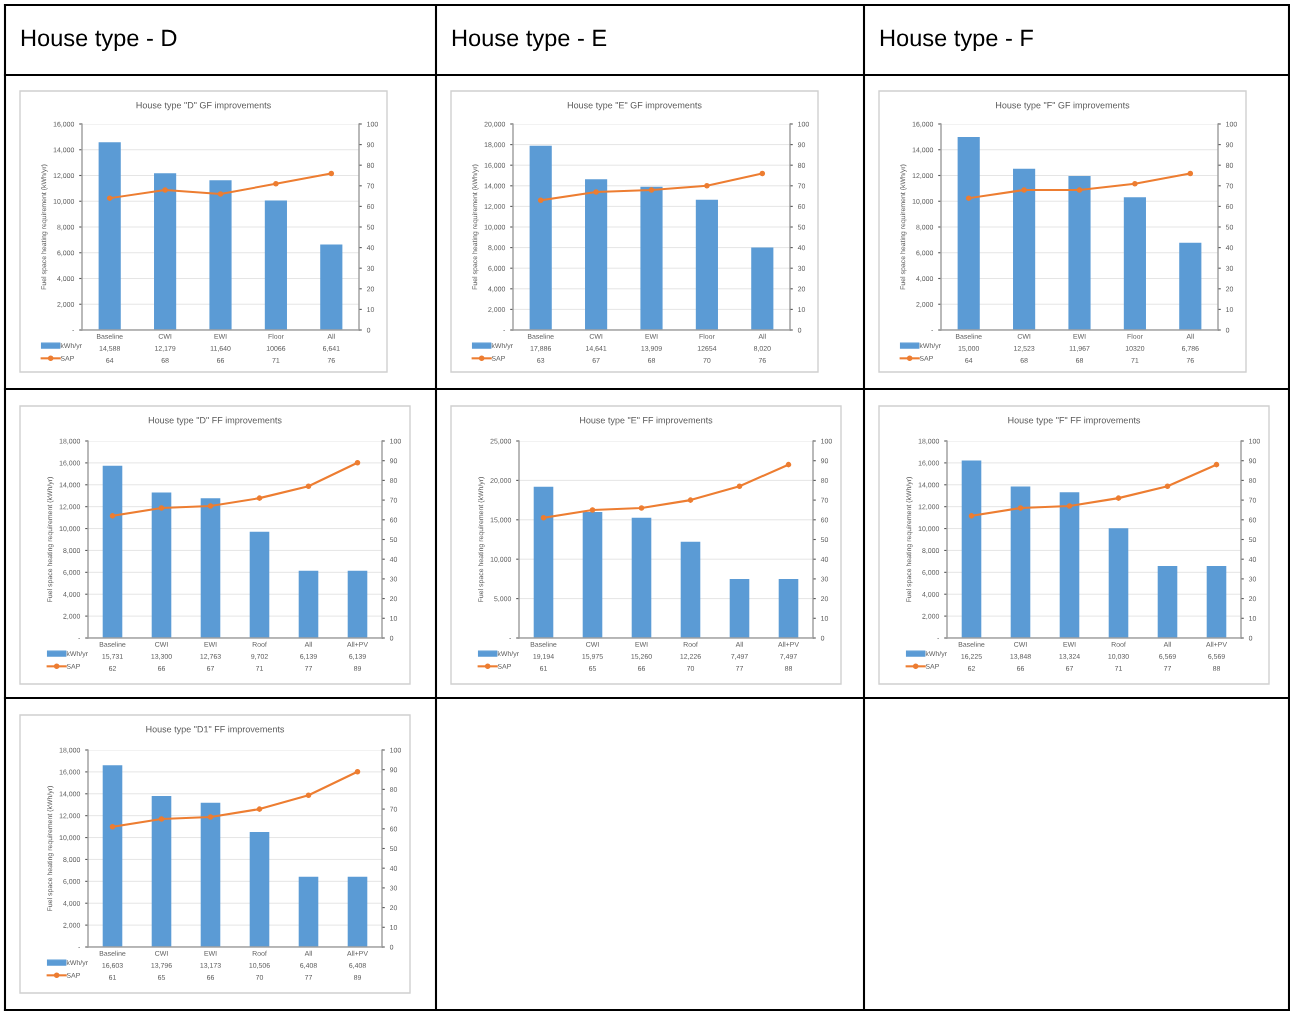 The height and width of the screenshot is (1011, 1290). Describe the element at coordinates (215, 421) in the screenshot. I see `chart-title: House type "D" FF improvements` at that location.